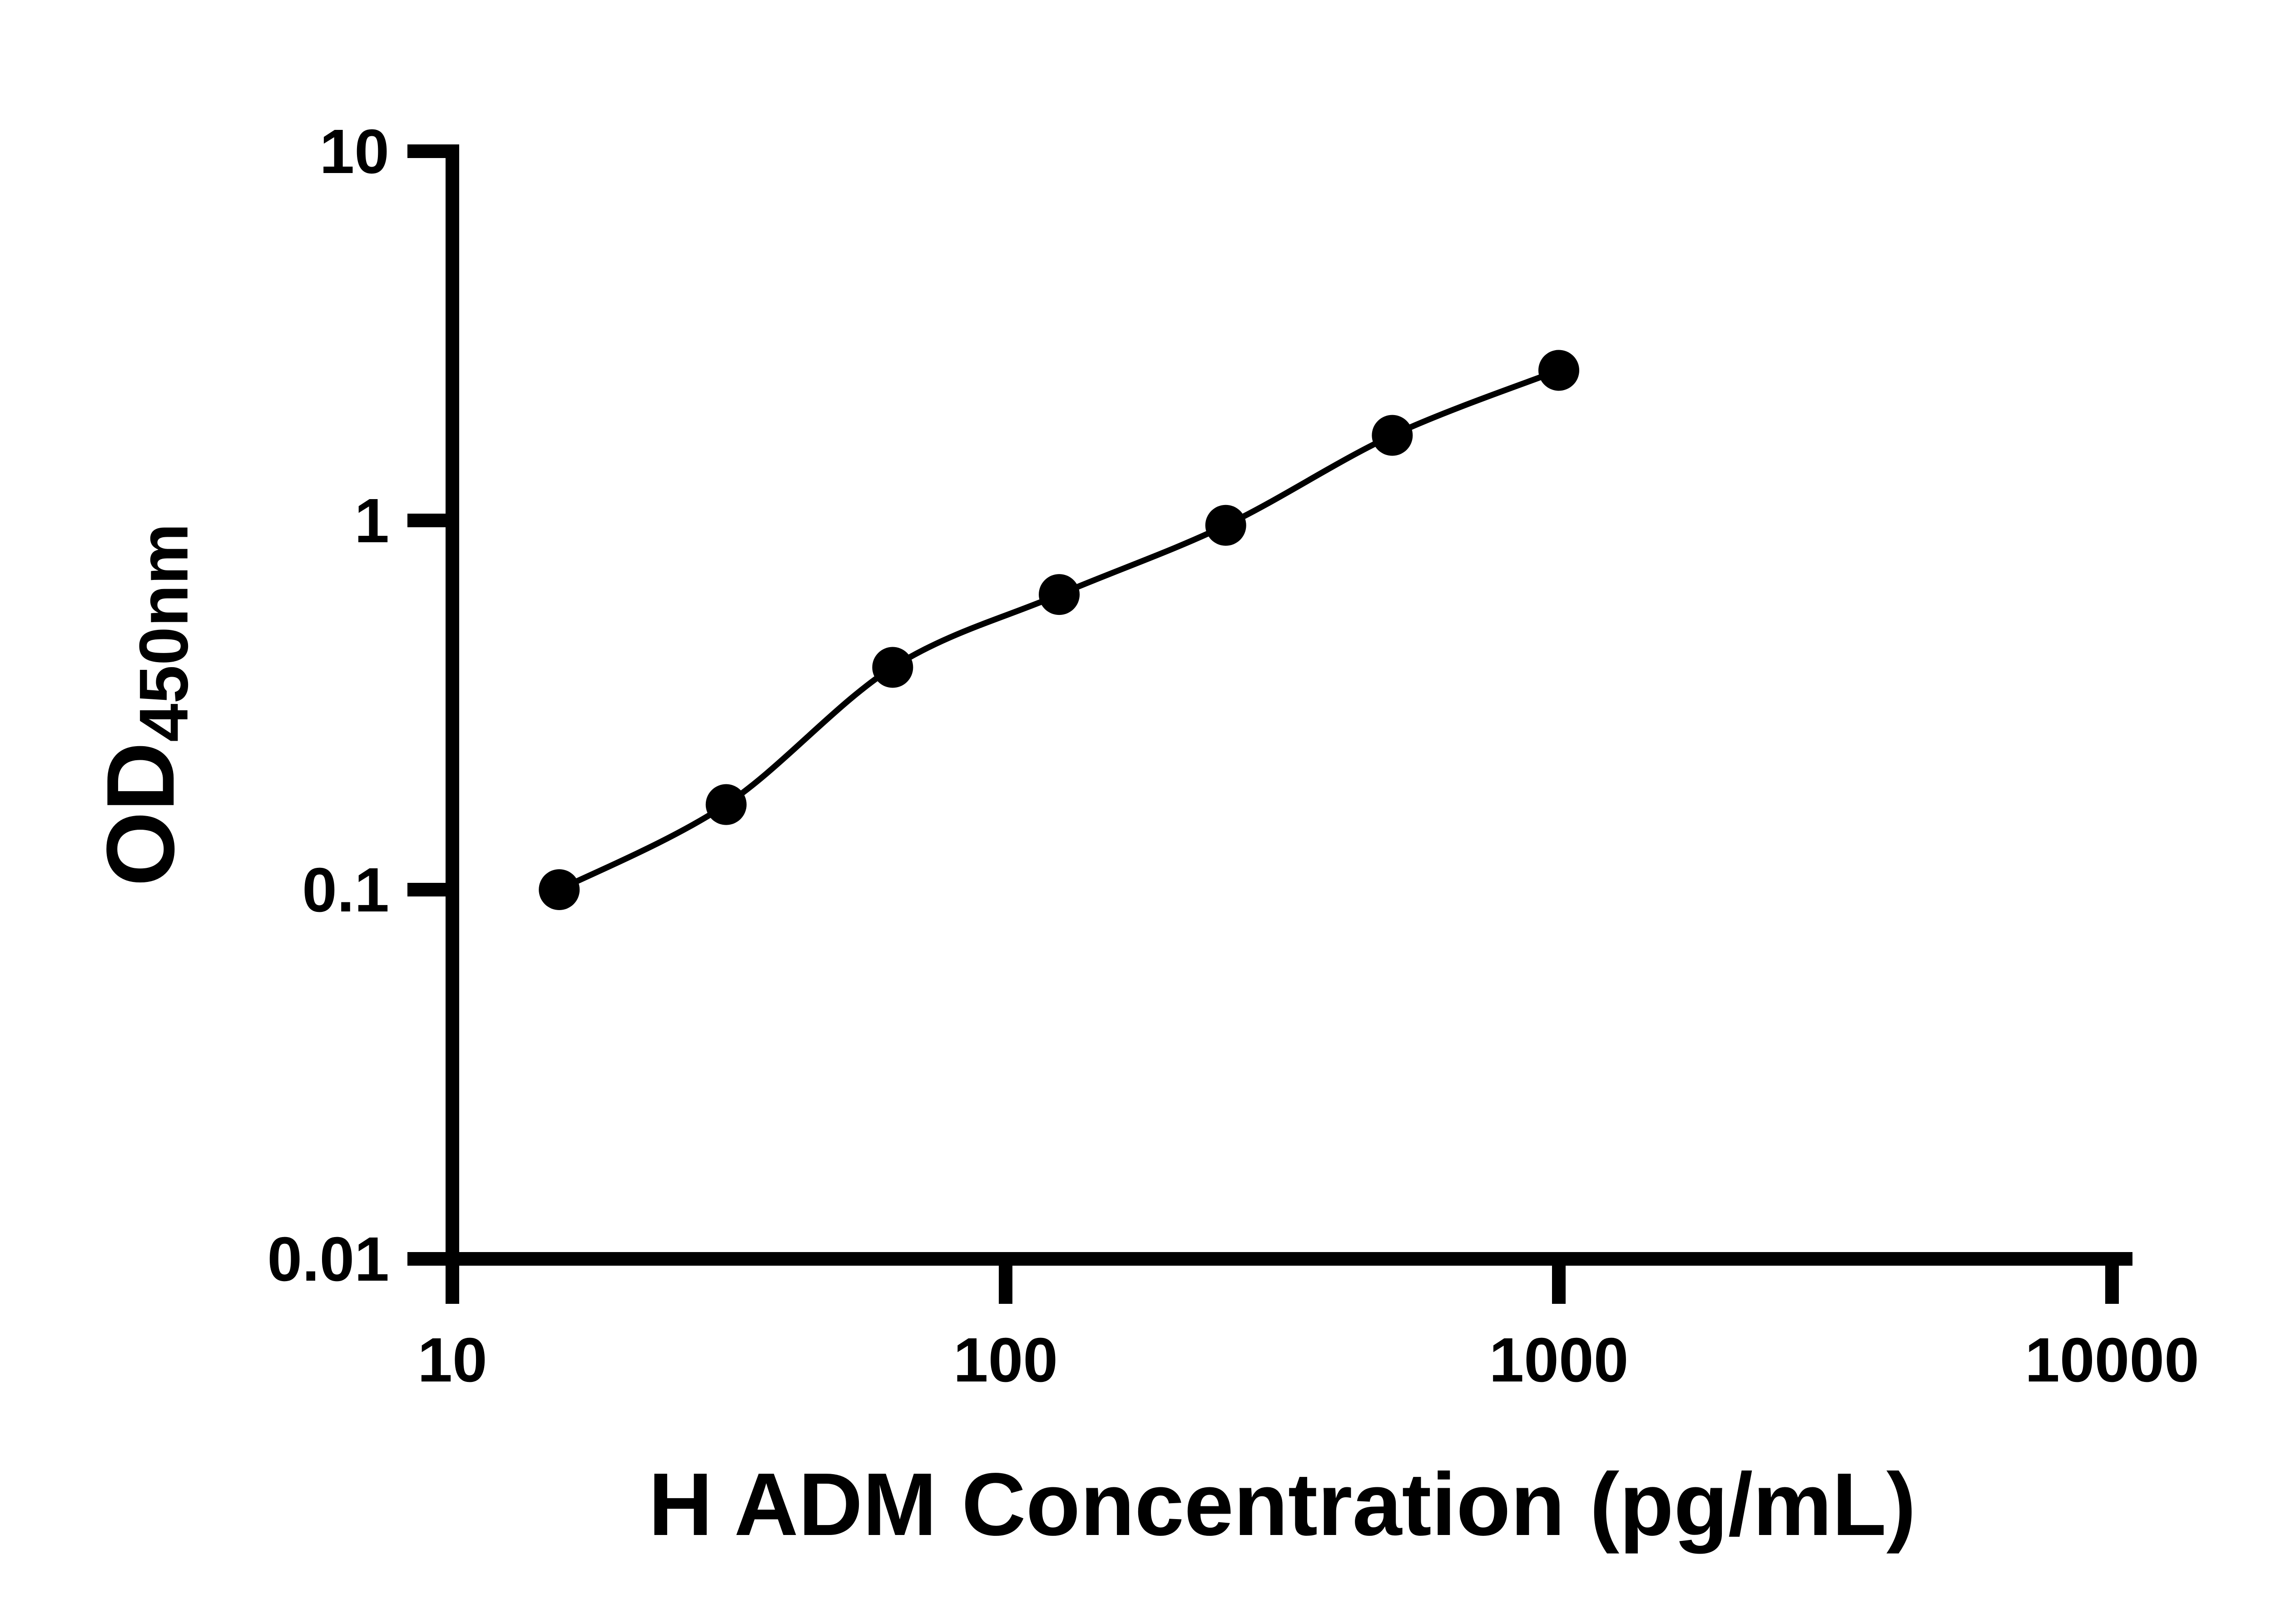 The width and height of the screenshot is (2271, 1624). What do you see at coordinates (355, 152) in the screenshot?
I see `y-axis-tick-label: 10` at bounding box center [355, 152].